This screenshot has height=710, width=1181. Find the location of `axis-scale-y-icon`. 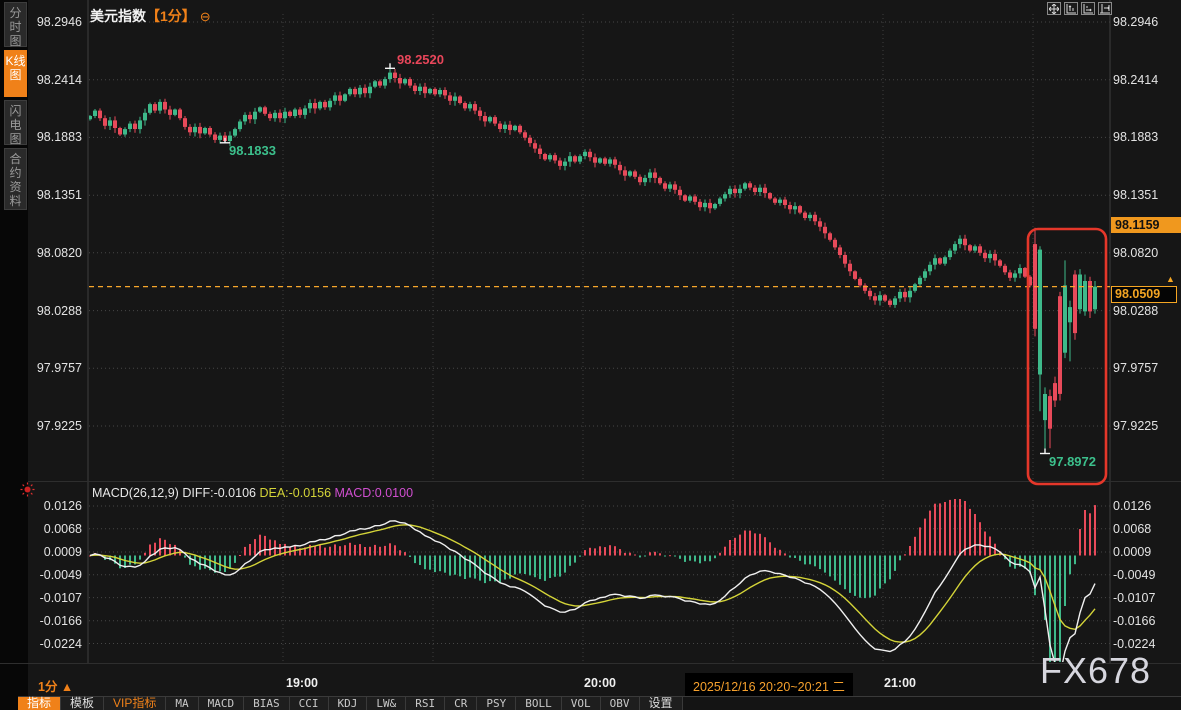

axis-scale-y-icon is located at coordinates (1071, 8).